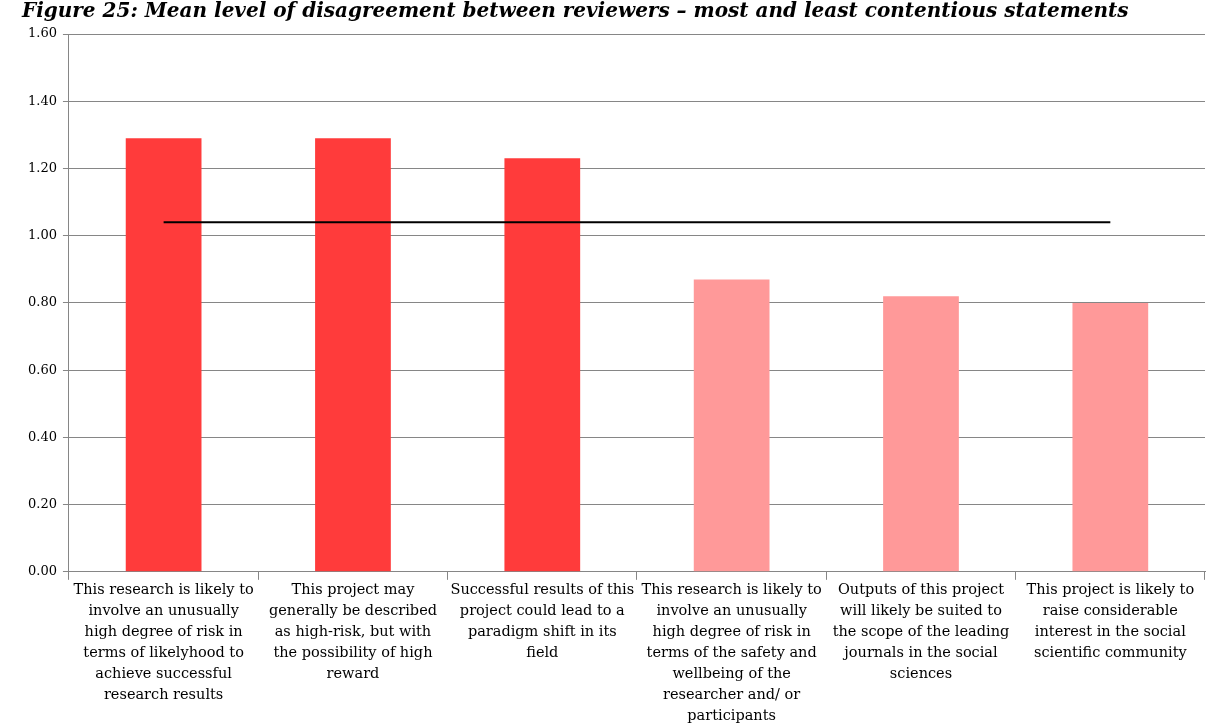  What do you see at coordinates (42, 302) in the screenshot?
I see `y-tick-label: 0.80` at bounding box center [42, 302].